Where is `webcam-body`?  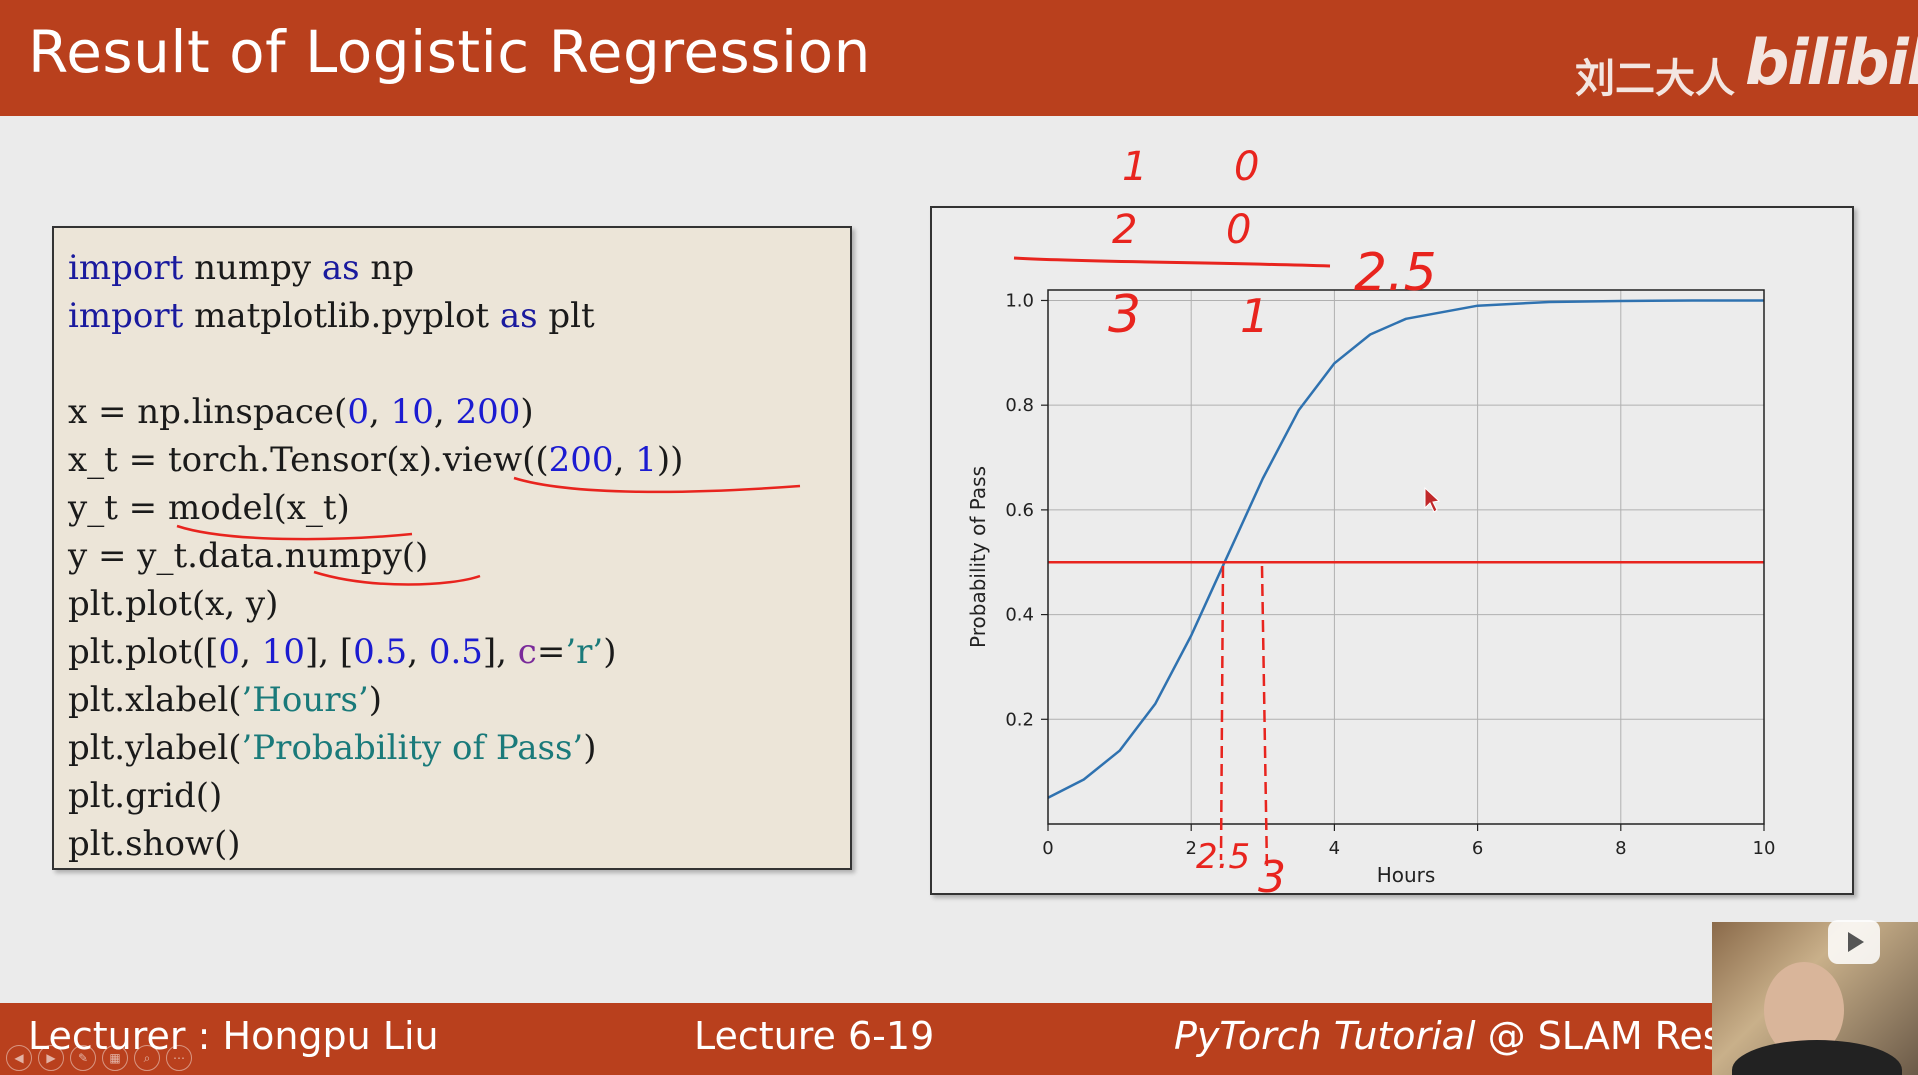 webcam-body is located at coordinates (1817, 1057).